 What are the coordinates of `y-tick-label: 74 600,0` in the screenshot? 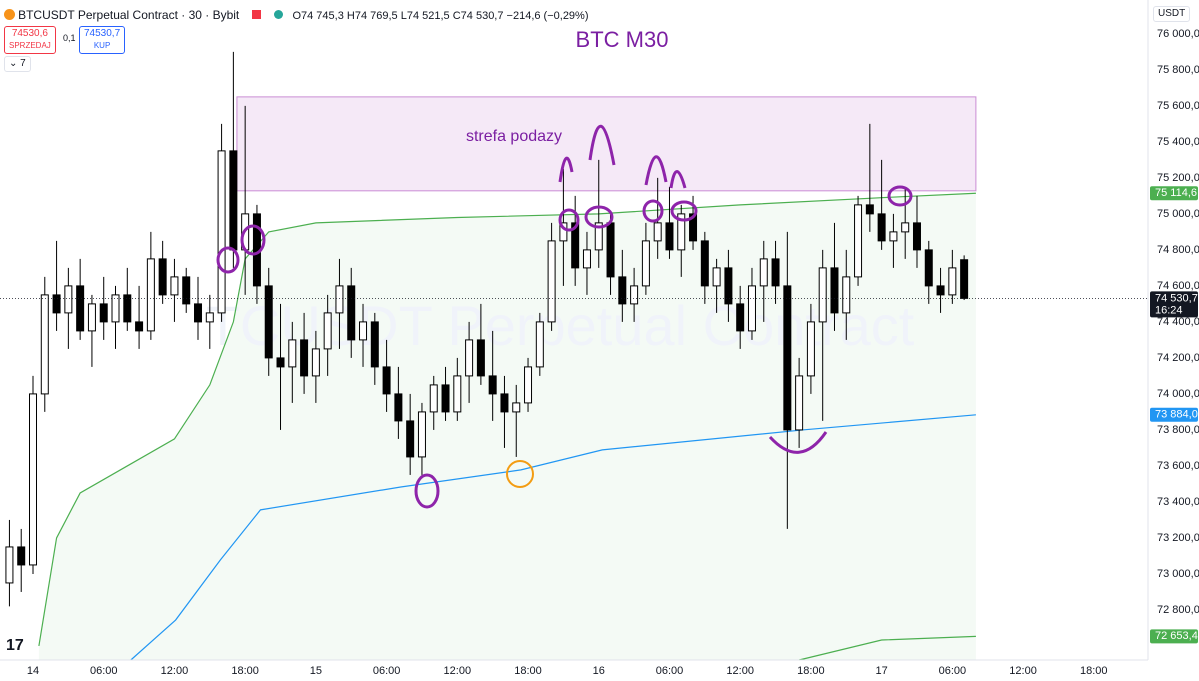 It's located at (1178, 286).